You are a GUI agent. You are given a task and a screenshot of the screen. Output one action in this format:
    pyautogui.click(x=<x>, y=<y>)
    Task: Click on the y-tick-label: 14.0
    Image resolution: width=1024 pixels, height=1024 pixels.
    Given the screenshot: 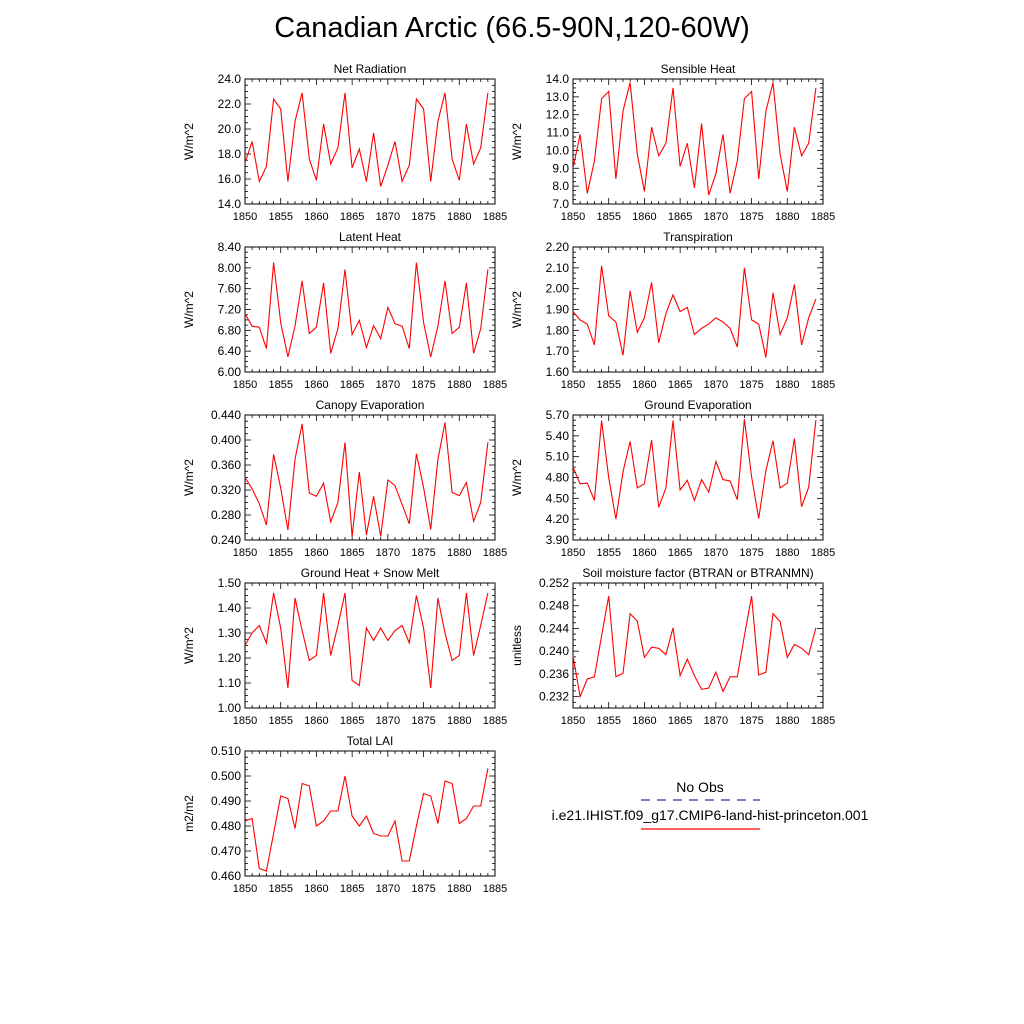 What is the action you would take?
    pyautogui.click(x=558, y=79)
    